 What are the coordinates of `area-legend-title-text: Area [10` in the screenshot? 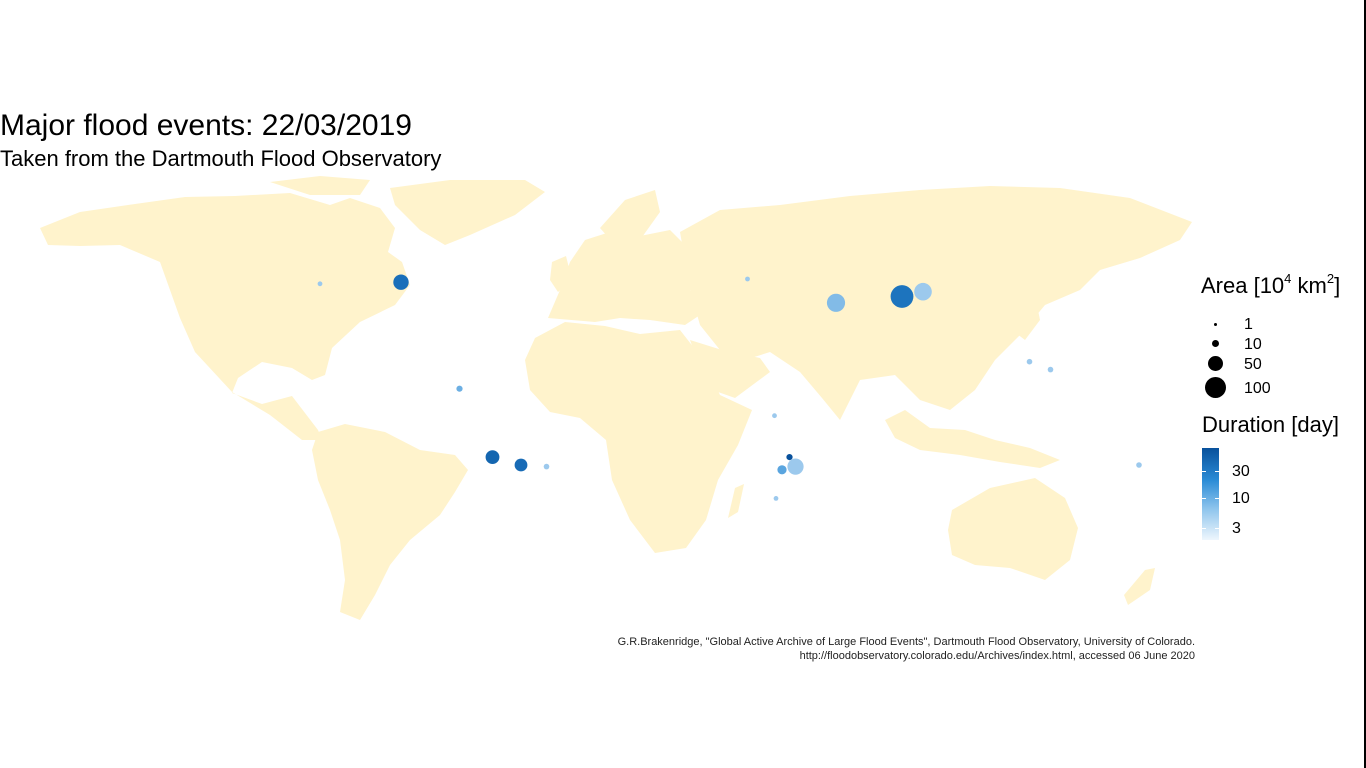 It's located at (1243, 285).